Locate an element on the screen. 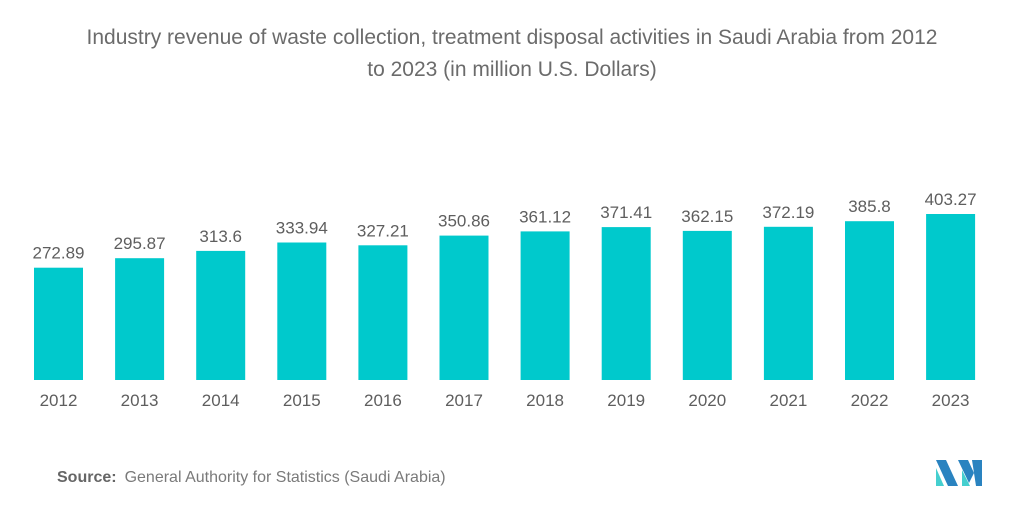  data-label-2020: 362.15 is located at coordinates (707, 216).